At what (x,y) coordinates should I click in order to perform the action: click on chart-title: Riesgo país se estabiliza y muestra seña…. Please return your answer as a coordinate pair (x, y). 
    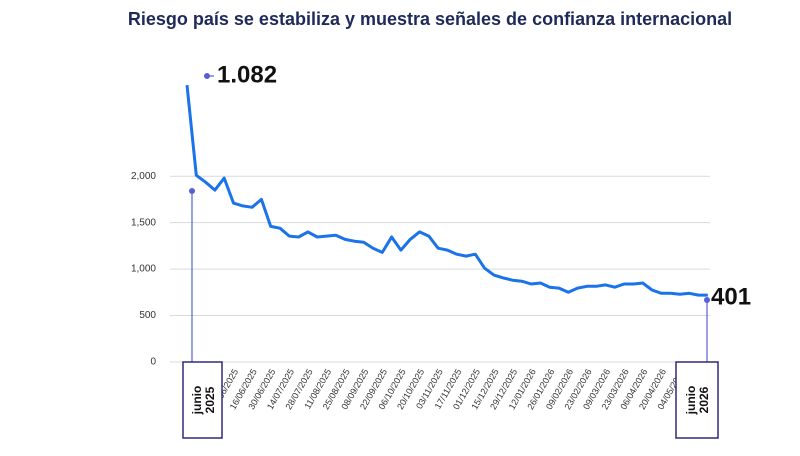
    Looking at the image, I should click on (430, 19).